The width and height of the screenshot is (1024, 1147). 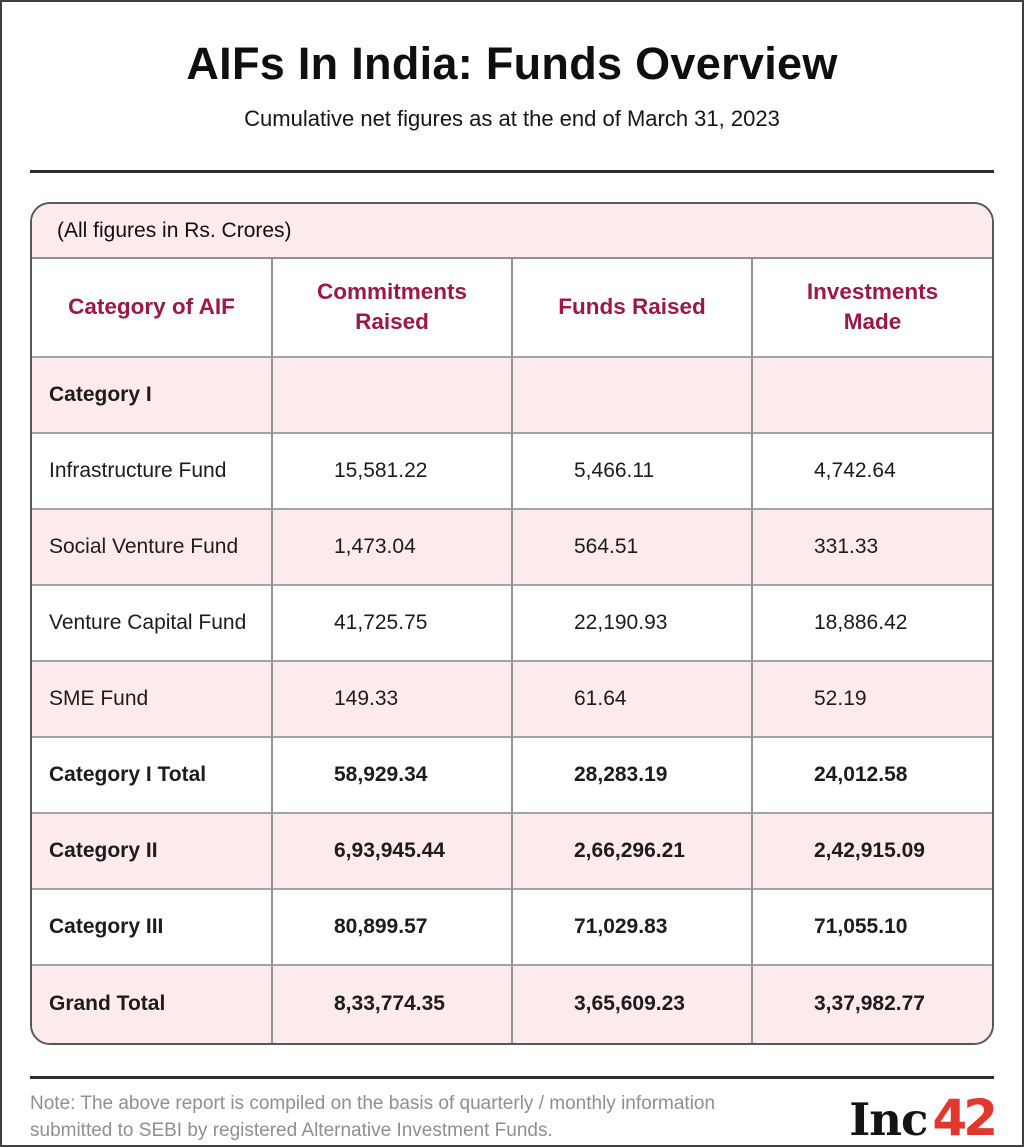 I want to click on column-header-investments: Investments Made, so click(x=871, y=307).